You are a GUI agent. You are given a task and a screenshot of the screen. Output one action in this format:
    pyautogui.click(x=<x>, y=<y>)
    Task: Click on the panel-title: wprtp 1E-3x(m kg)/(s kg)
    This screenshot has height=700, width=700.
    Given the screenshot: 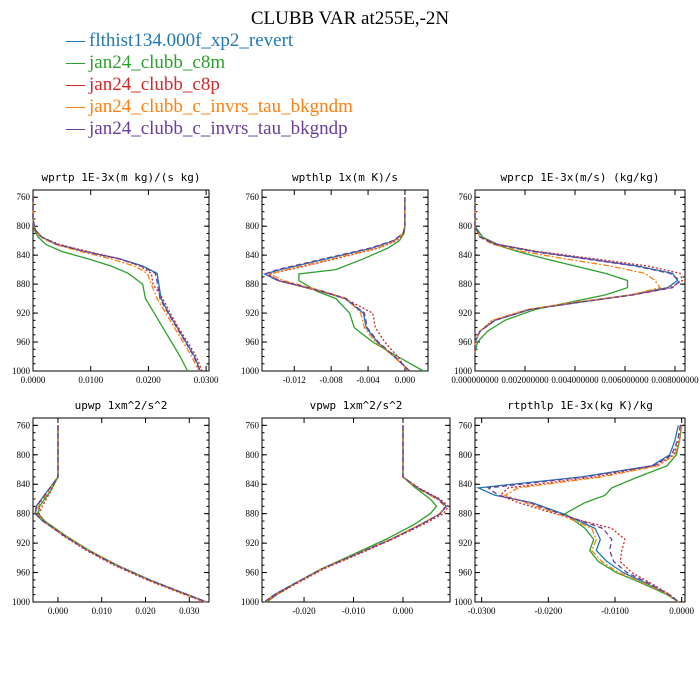 What is the action you would take?
    pyautogui.click(x=121, y=177)
    